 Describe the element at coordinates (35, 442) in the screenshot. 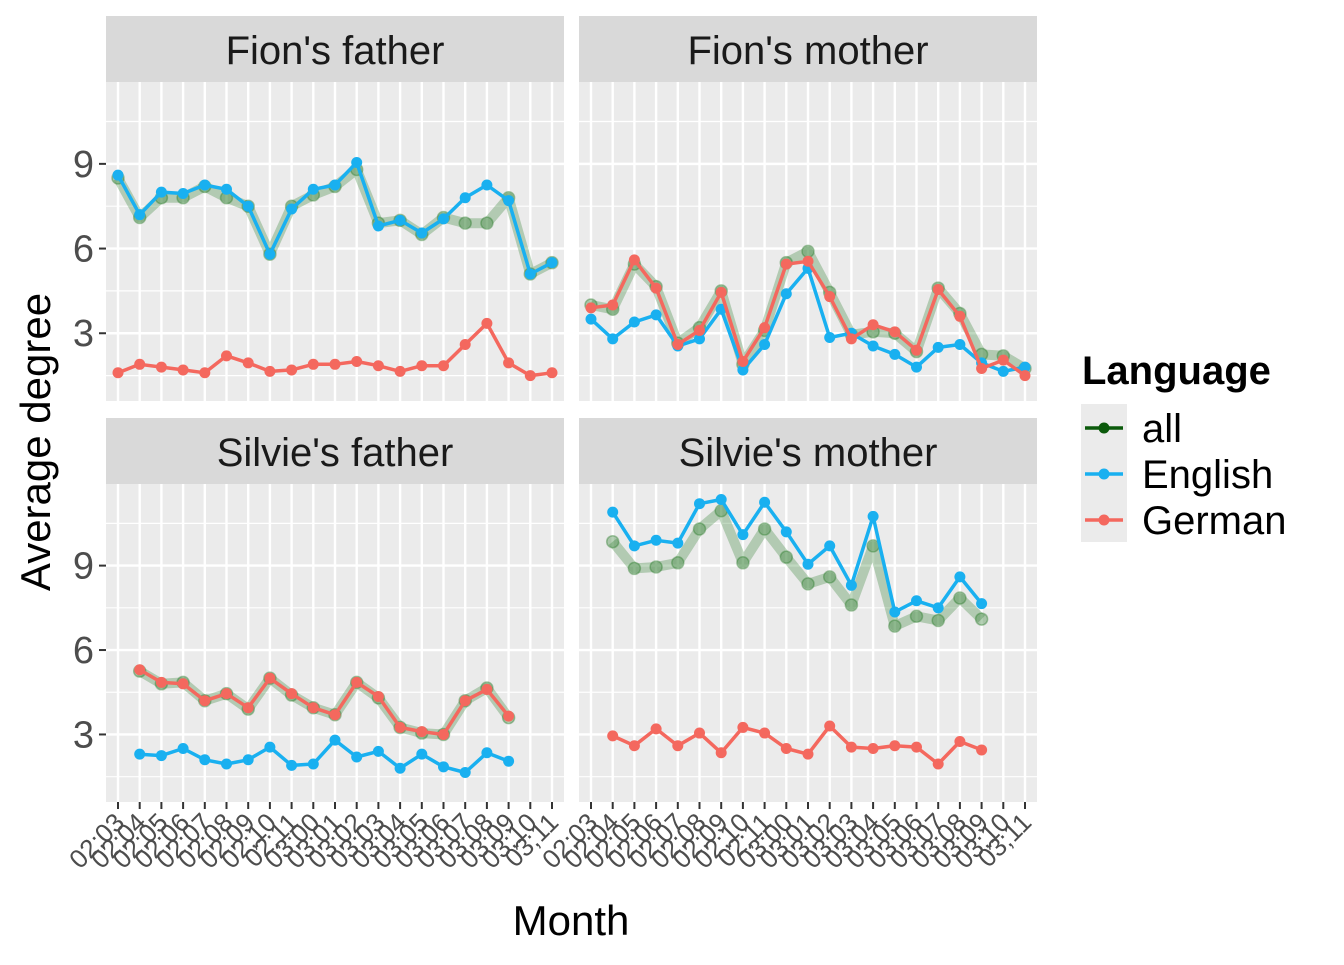

I see `y-axis-label: Average degree` at that location.